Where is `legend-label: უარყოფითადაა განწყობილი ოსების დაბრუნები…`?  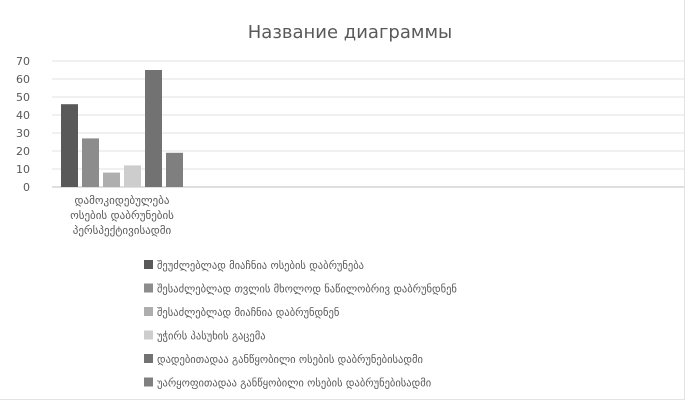 legend-label: უარყოფითადაა განწყობილი ოსების დაბრუნები… is located at coordinates (294, 384).